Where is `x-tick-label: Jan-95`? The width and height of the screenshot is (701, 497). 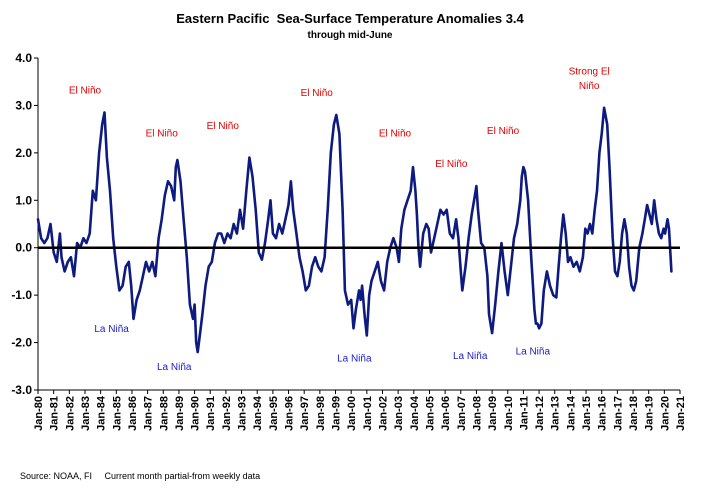 x-tick-label: Jan-95 is located at coordinates (274, 413).